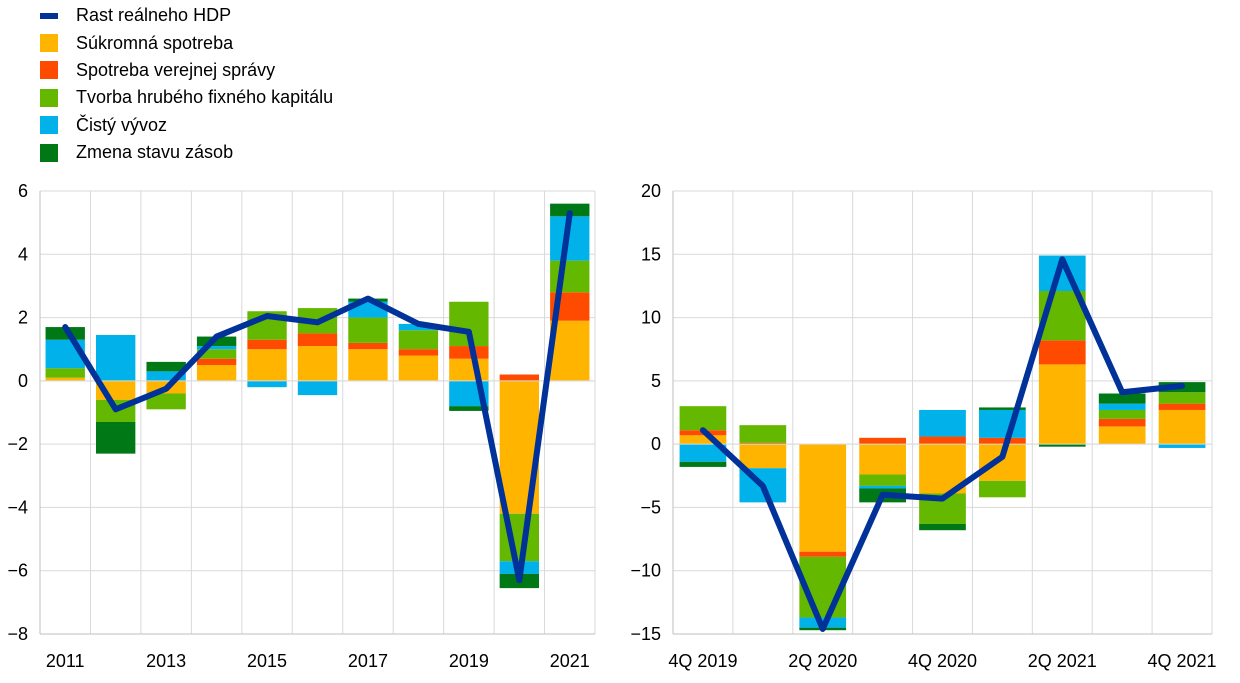  What do you see at coordinates (17, 571) in the screenshot?
I see `annual-y-tick-label: −6` at bounding box center [17, 571].